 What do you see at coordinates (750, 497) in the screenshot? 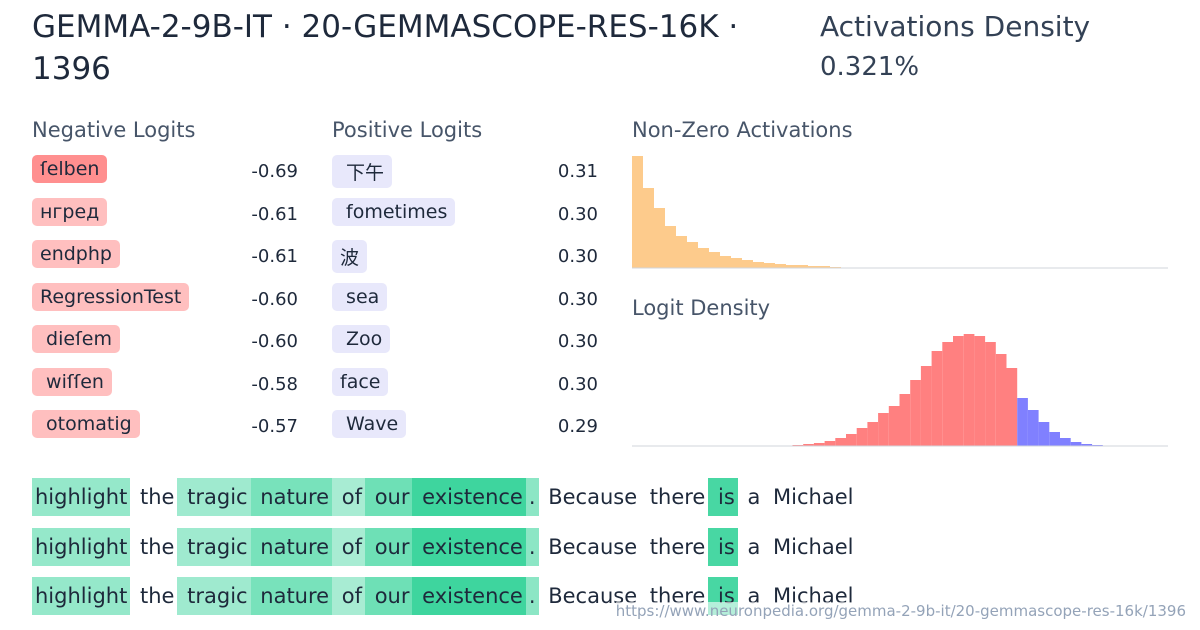
I see `snippet-token: a` at bounding box center [750, 497].